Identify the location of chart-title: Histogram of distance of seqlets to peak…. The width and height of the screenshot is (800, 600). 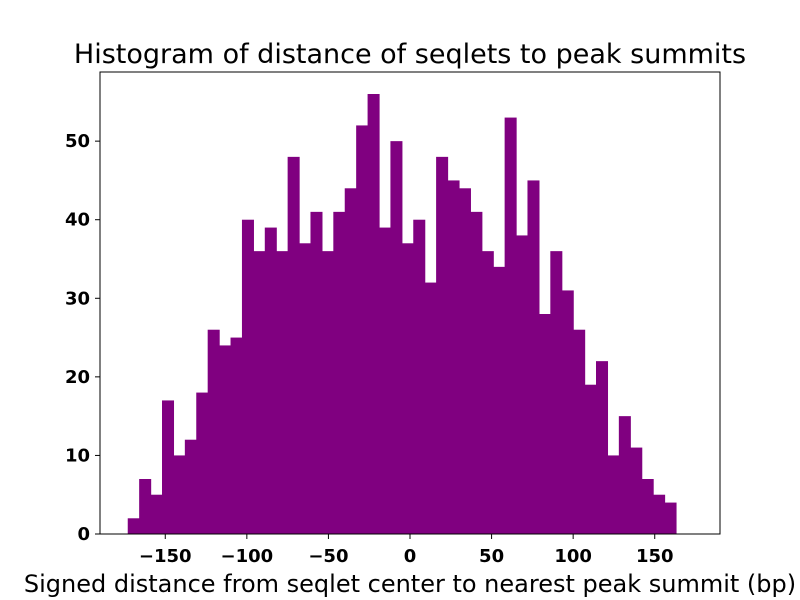
(410, 54).